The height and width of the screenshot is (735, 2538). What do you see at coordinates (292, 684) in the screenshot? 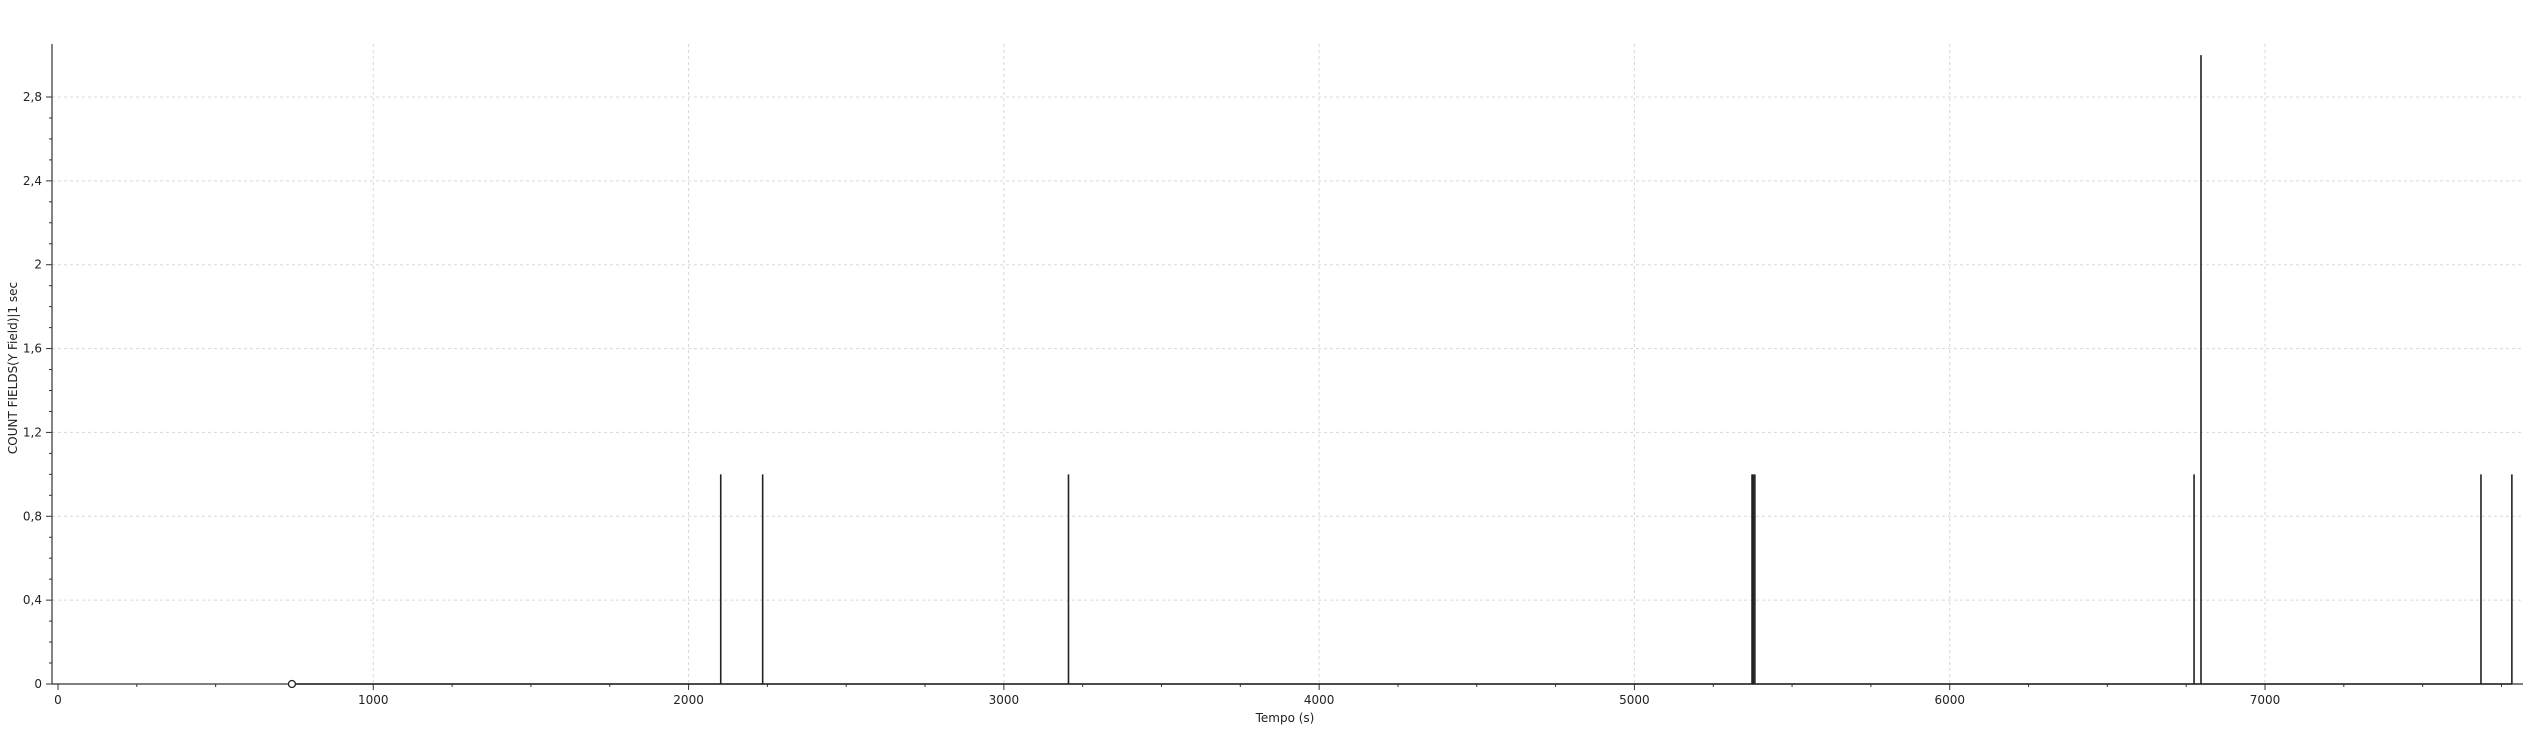
I see `data-point-marker` at bounding box center [292, 684].